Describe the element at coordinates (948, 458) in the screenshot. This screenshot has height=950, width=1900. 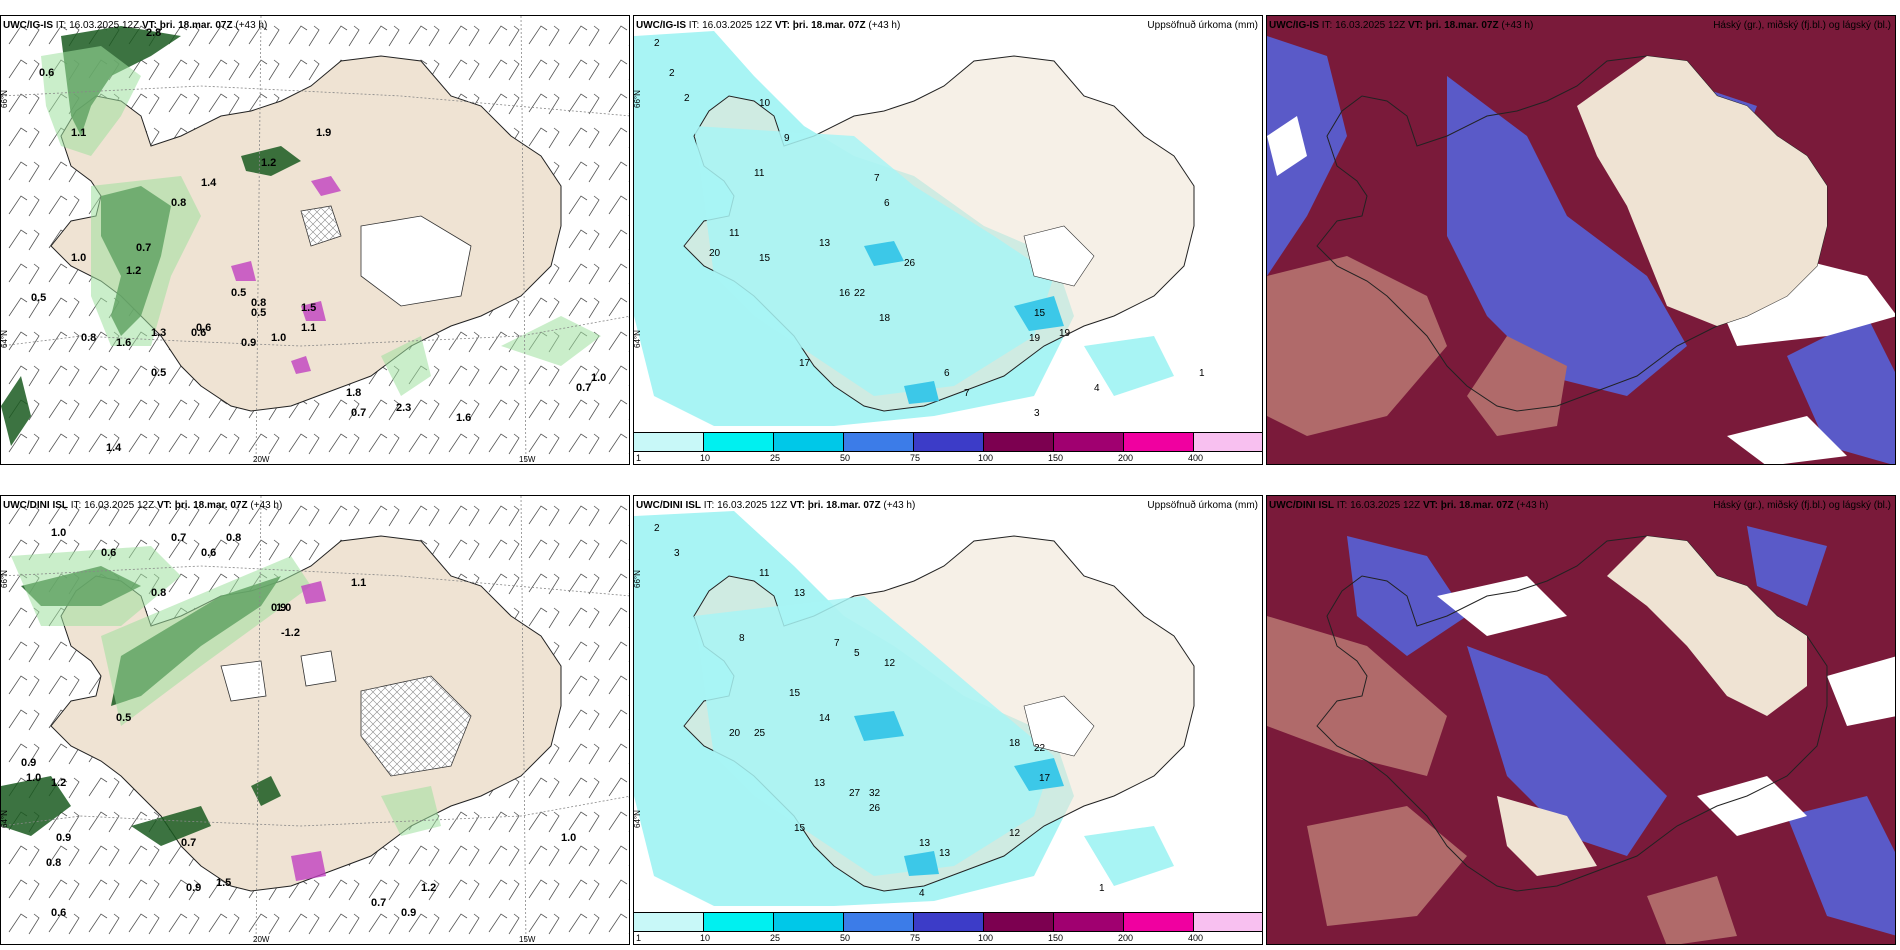
I see `colorbar-ticks: 1 10 25 50 75 100 150 200 400` at that location.